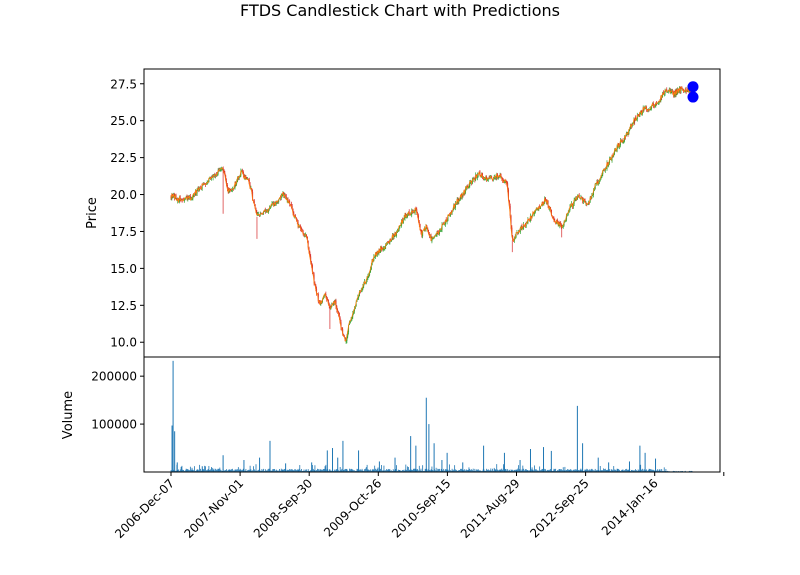 This screenshot has width=800, height=575. Describe the element at coordinates (693, 97) in the screenshot. I see `prediction-marker` at that location.